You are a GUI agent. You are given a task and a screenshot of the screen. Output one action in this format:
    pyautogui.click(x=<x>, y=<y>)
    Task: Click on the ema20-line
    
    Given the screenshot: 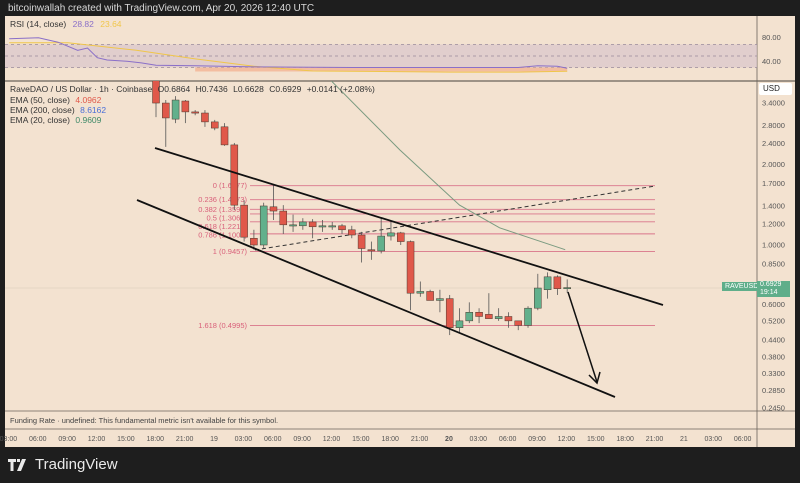 What is the action you would take?
    pyautogui.click(x=448, y=166)
    